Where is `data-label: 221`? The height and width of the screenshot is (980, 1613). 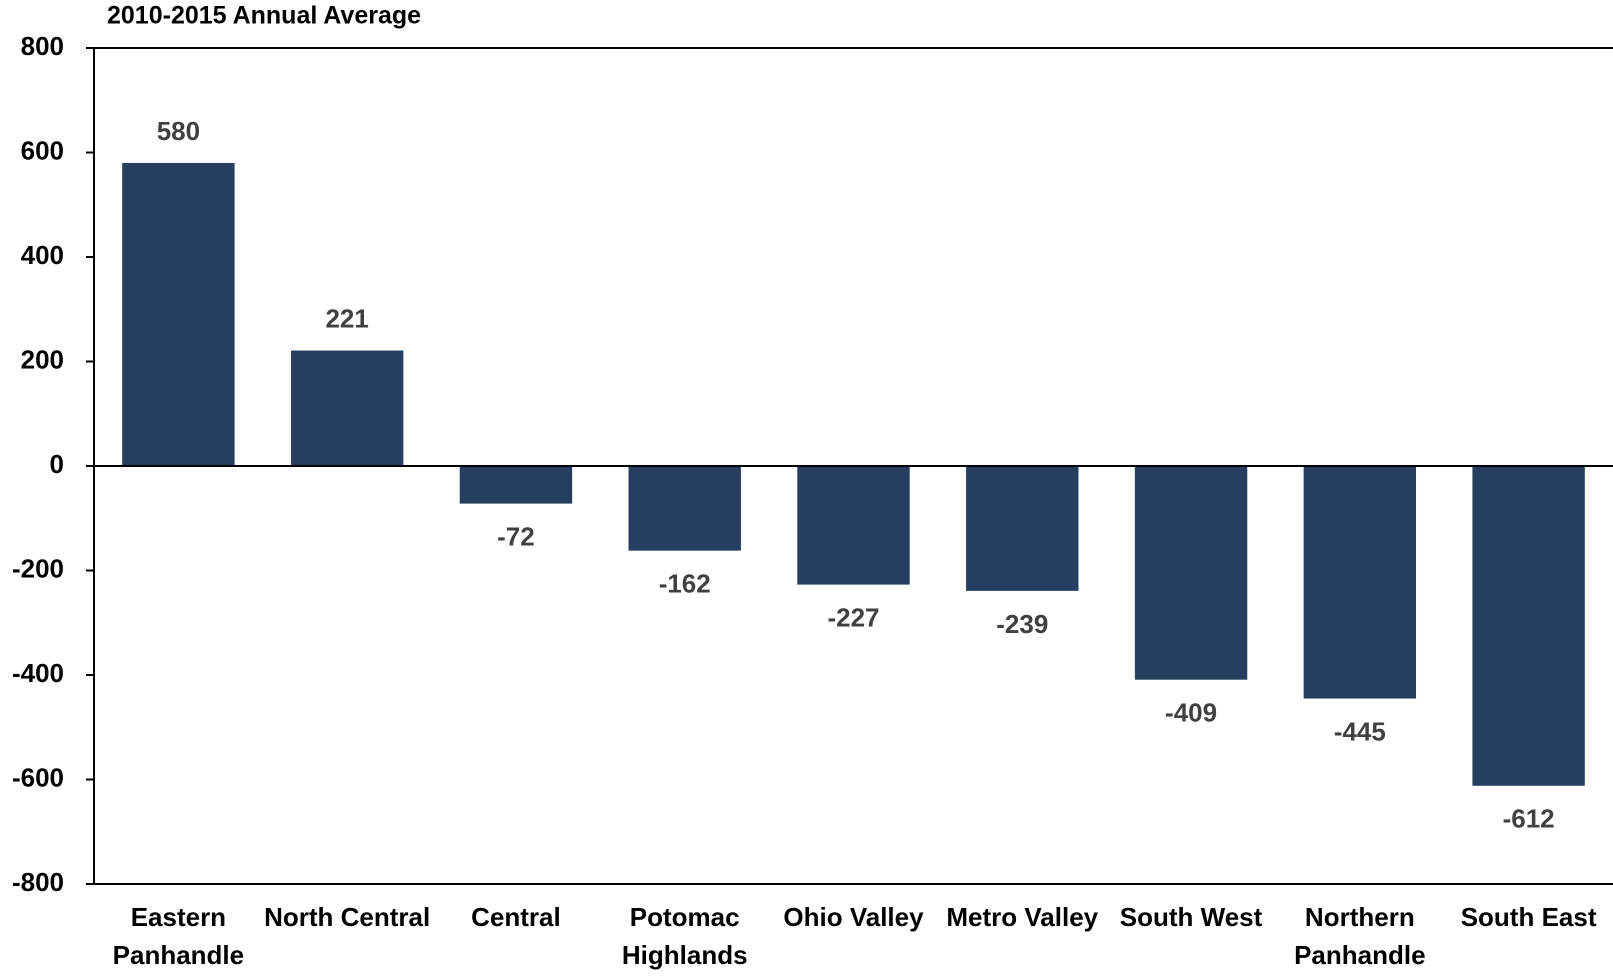
data-label: 221 is located at coordinates (346, 318).